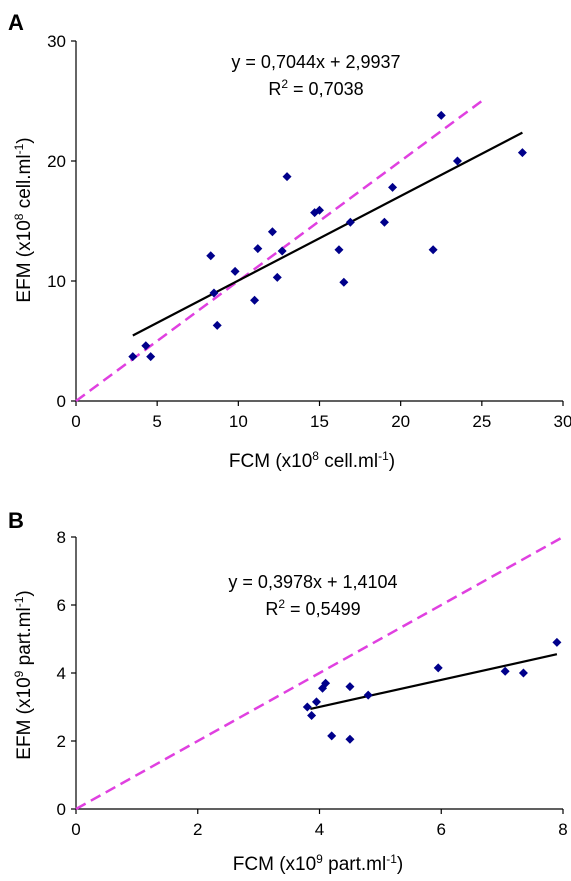  What do you see at coordinates (16, 22) in the screenshot?
I see `panel-a-label: A` at bounding box center [16, 22].